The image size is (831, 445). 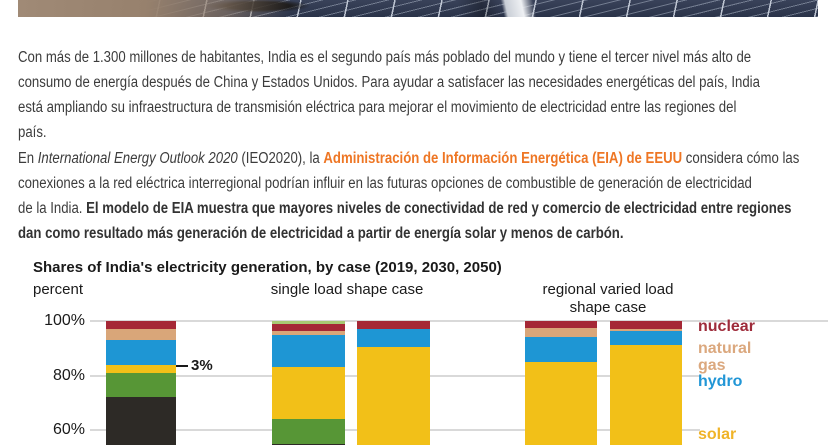 I want to click on text-run: En, so click(x=28, y=158).